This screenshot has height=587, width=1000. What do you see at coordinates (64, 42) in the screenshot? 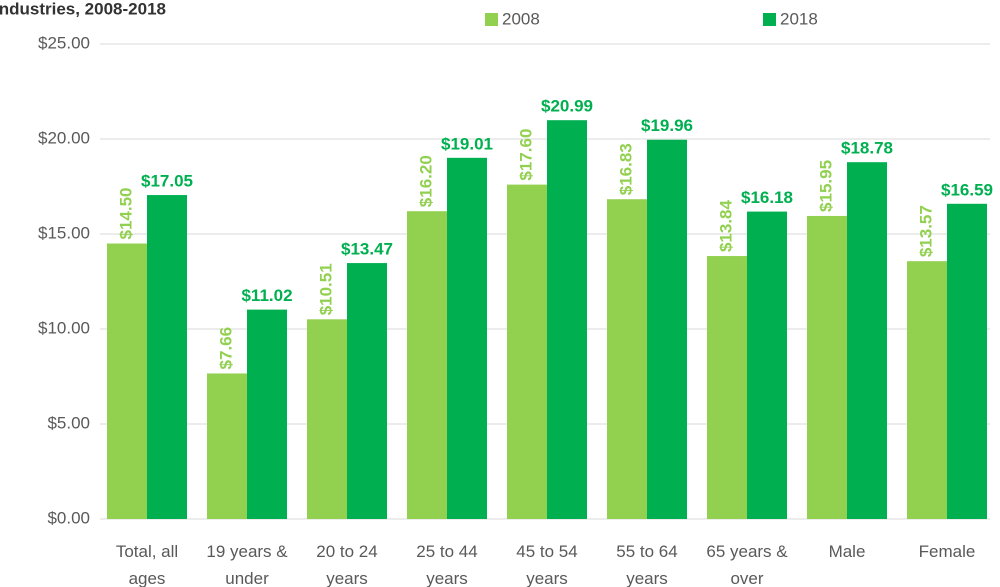
I see `y-tick-label: $25.00` at bounding box center [64, 42].